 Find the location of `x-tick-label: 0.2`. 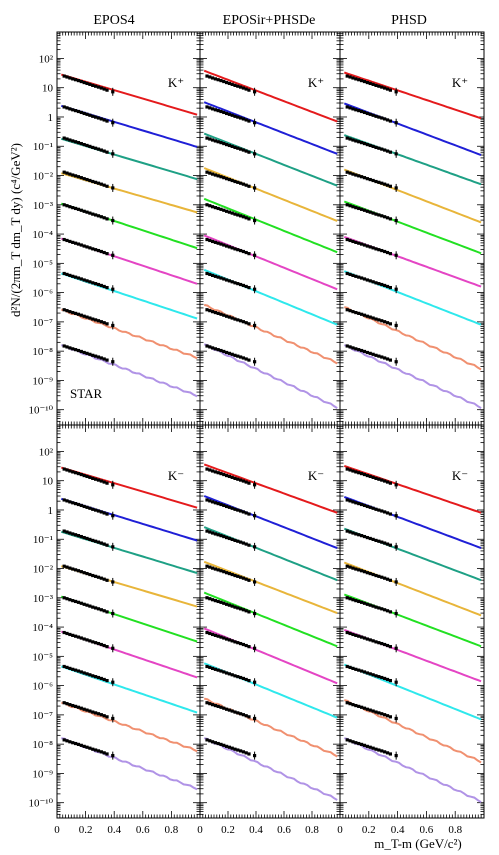

x-tick-label: 0.2 is located at coordinates (228, 830).